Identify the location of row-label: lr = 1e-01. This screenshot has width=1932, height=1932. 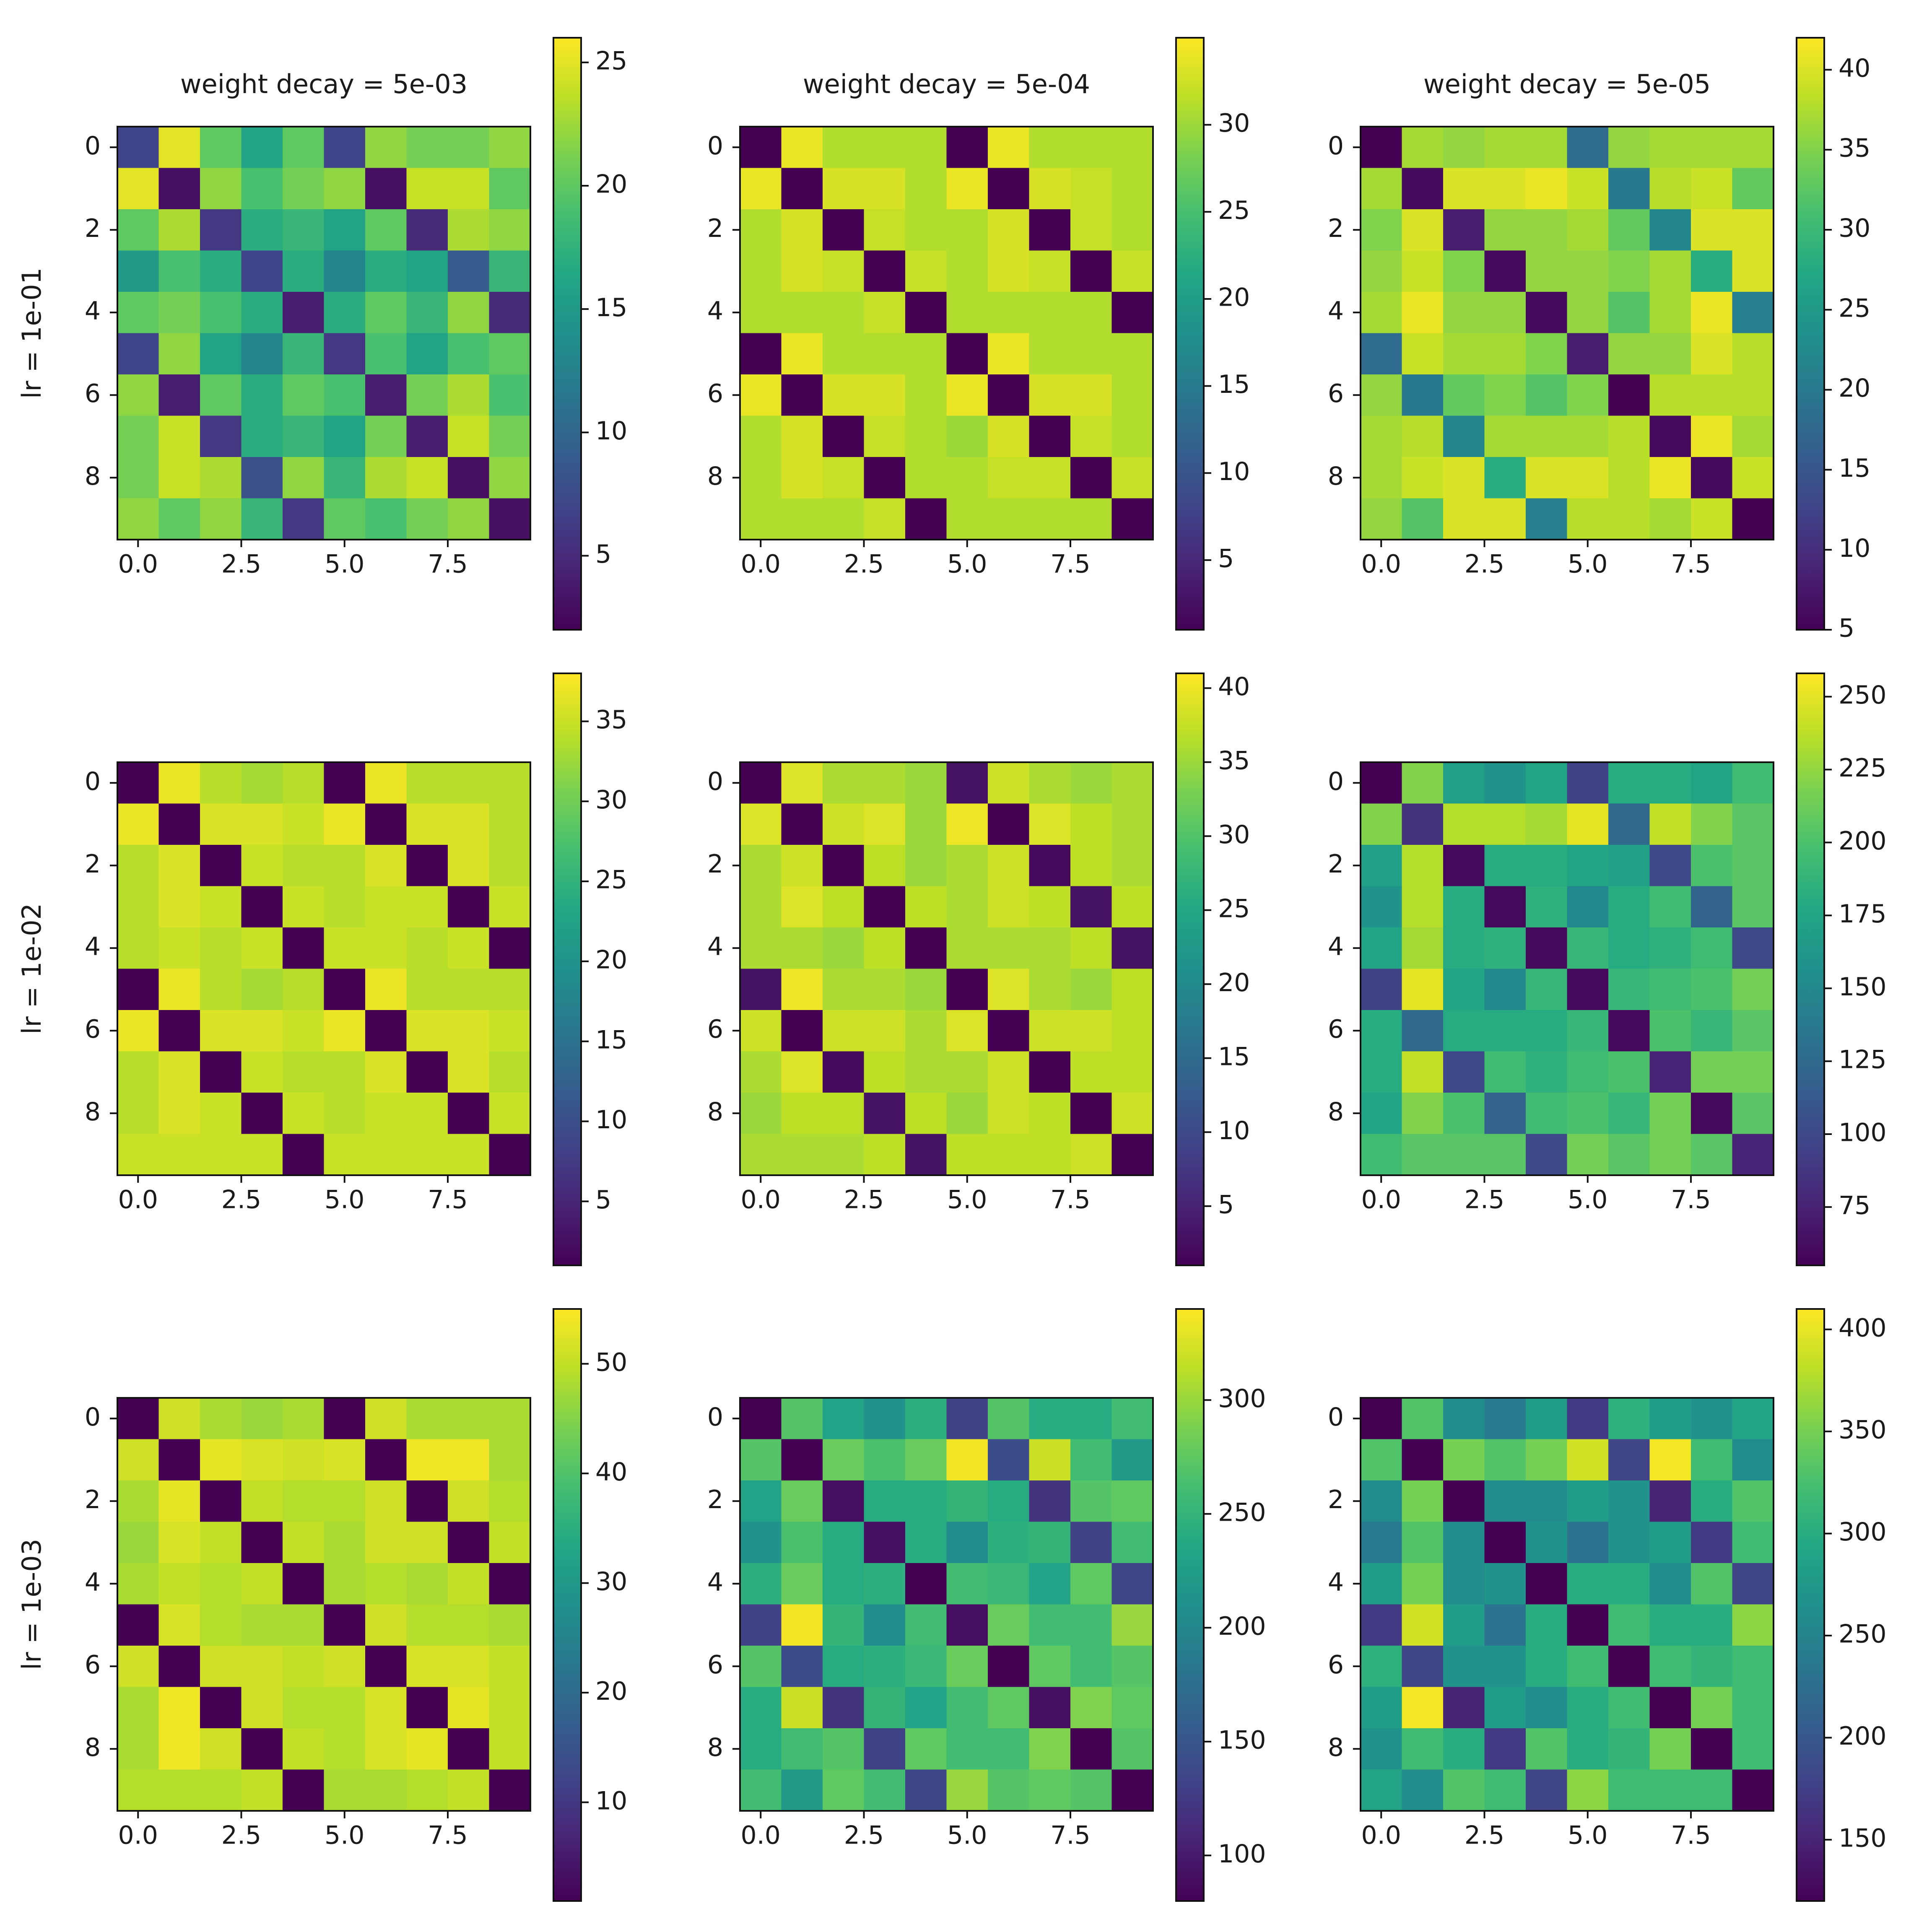
(31, 333).